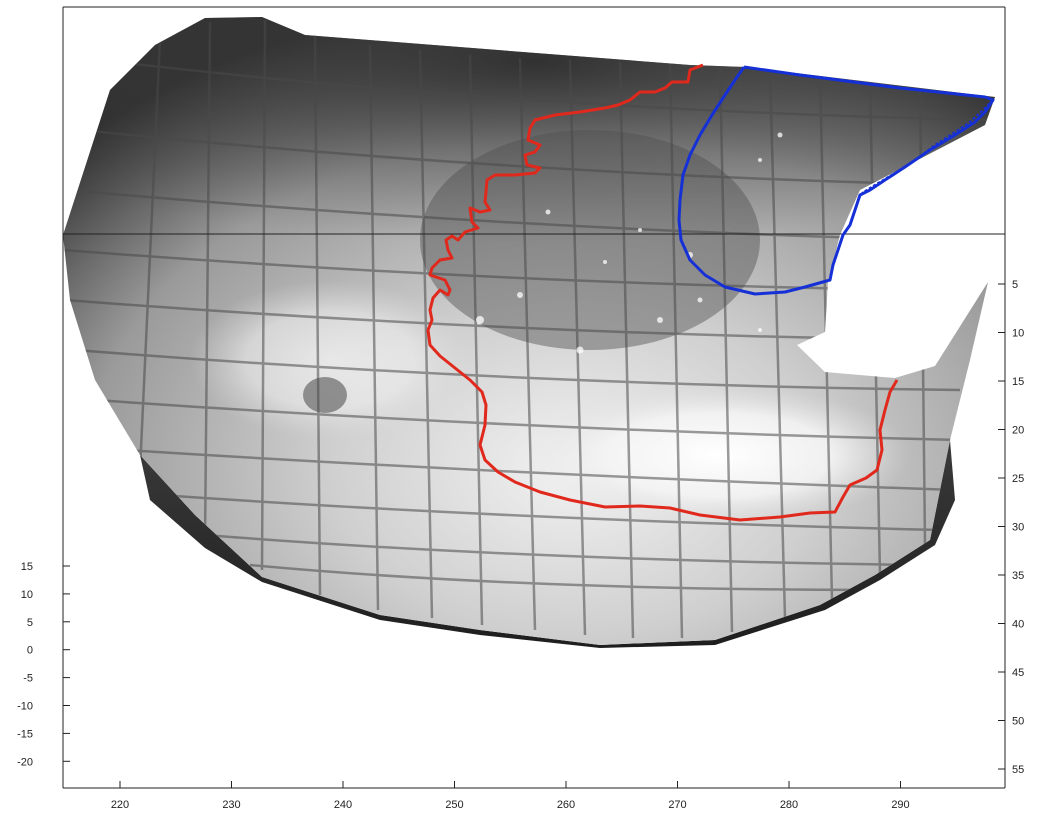  What do you see at coordinates (1018, 431) in the screenshot?
I see `right-tick-label: 20` at bounding box center [1018, 431].